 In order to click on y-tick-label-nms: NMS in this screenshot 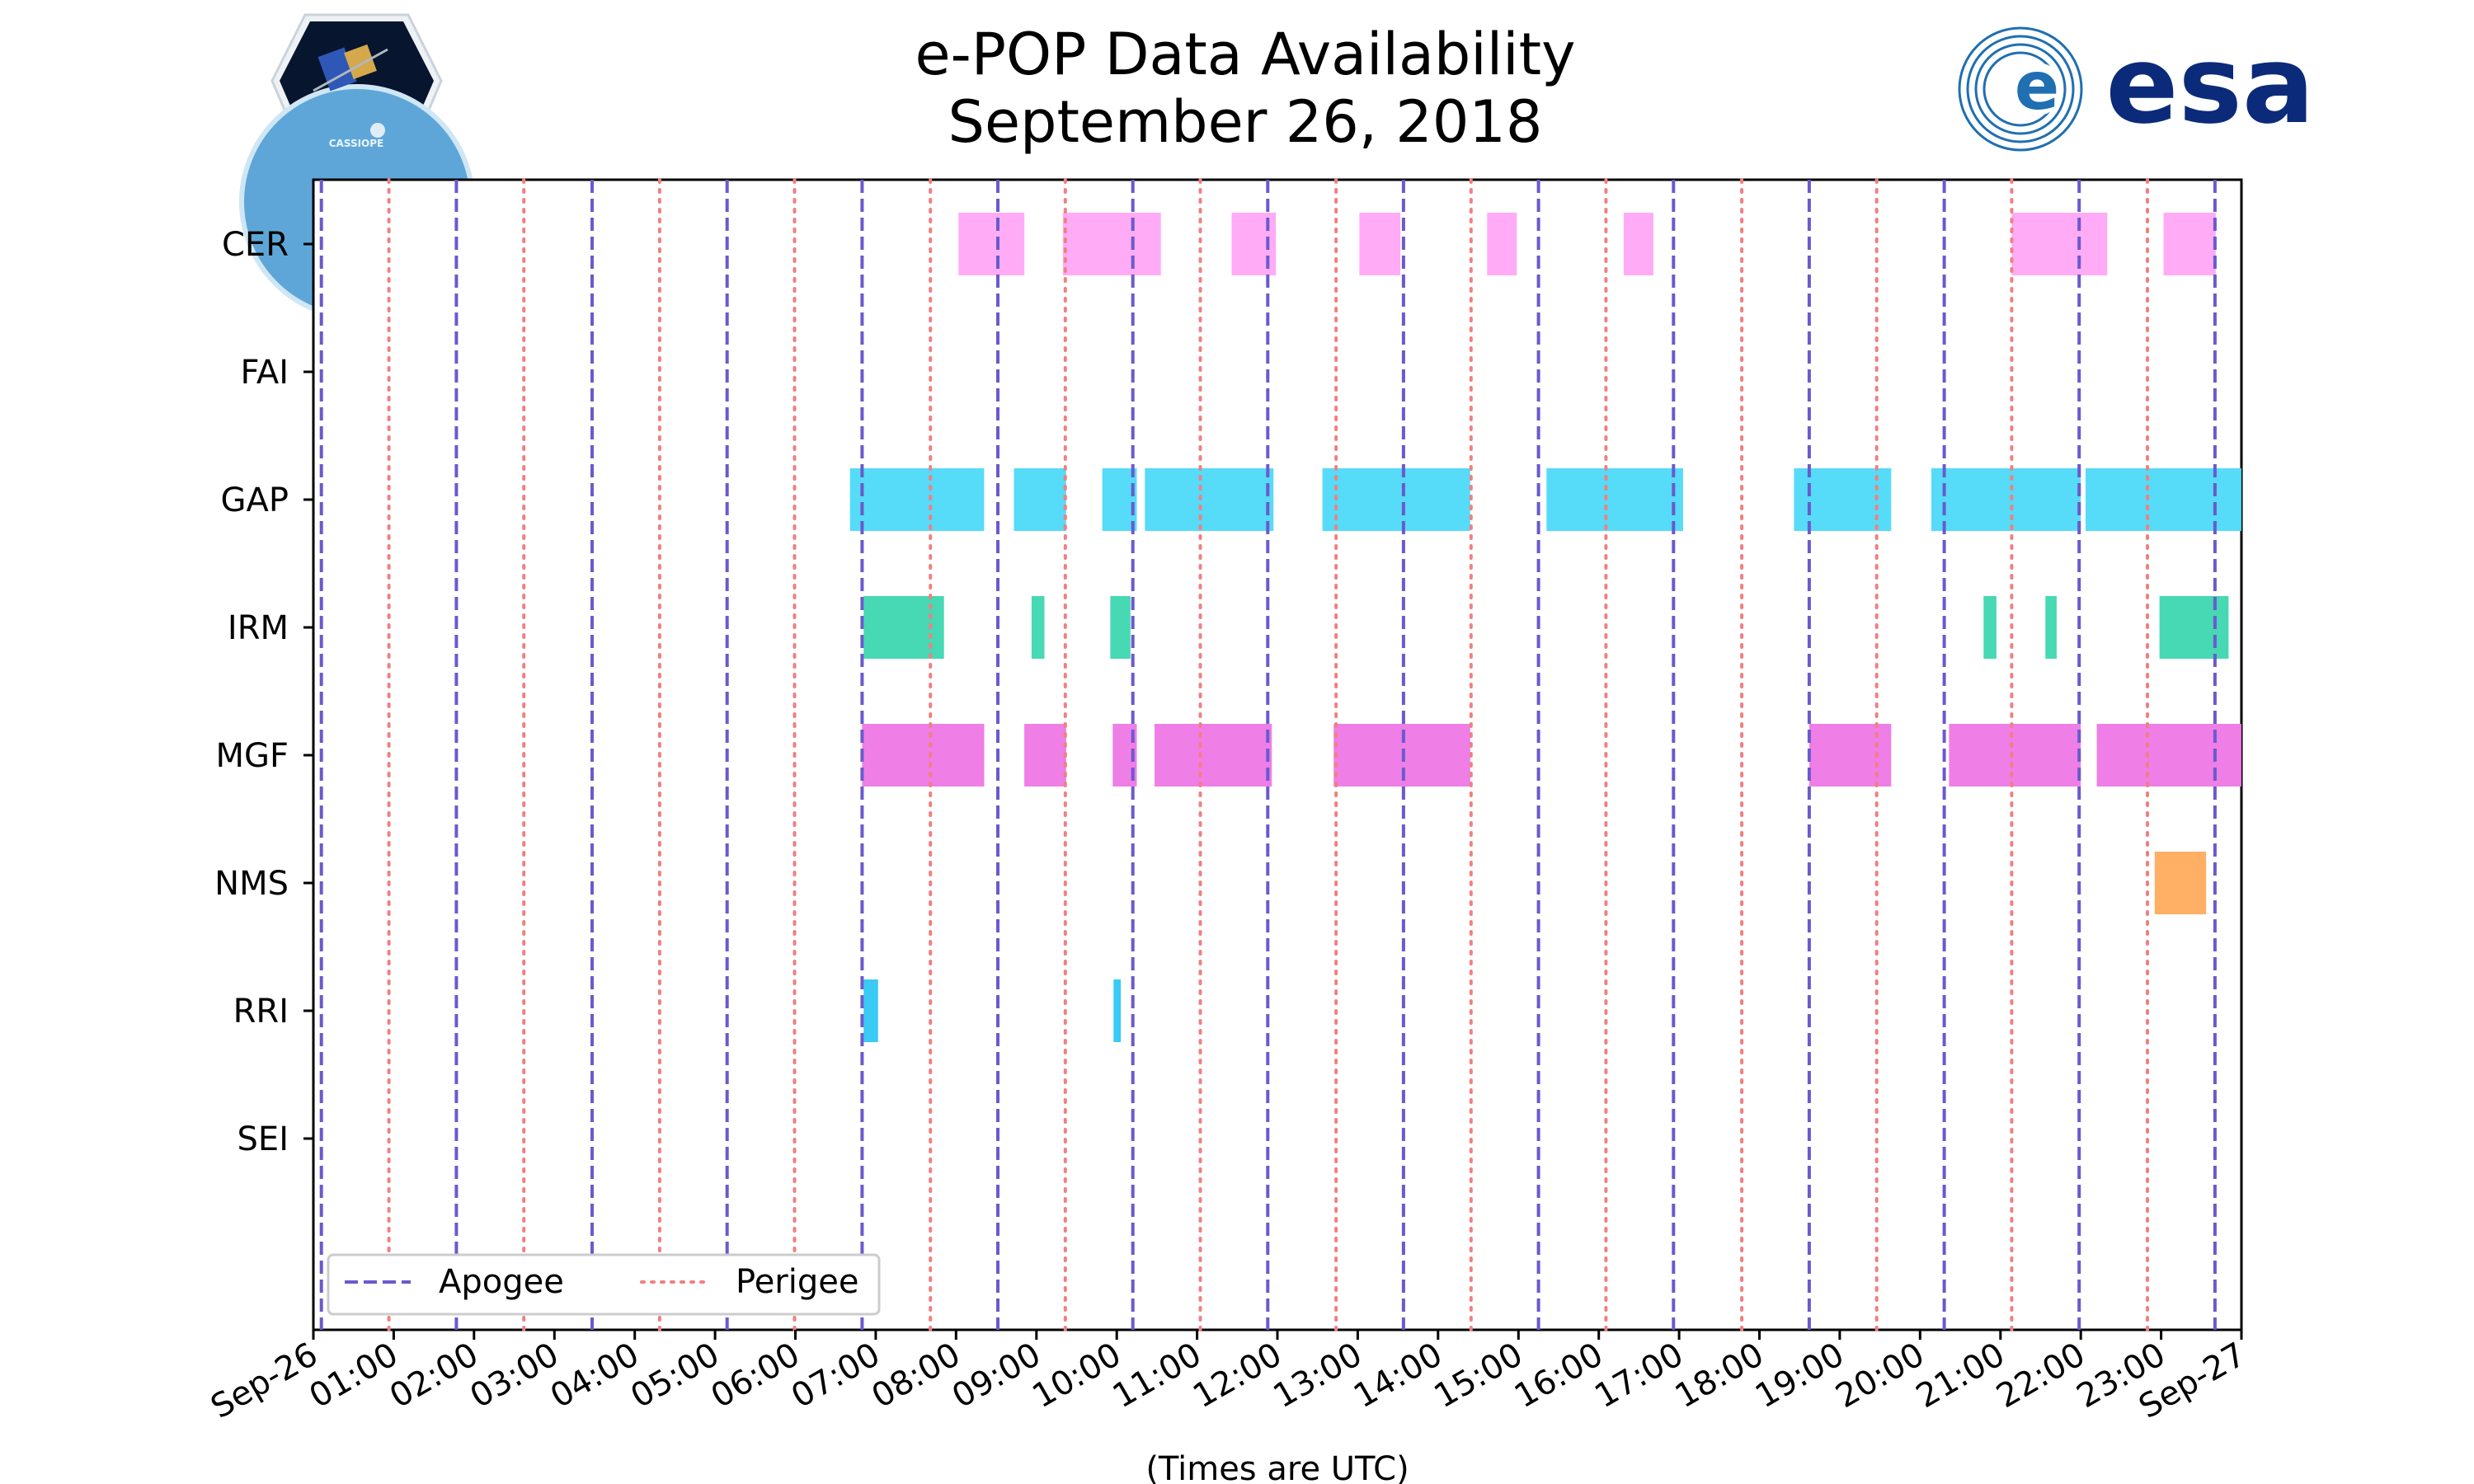, I will do `click(251, 884)`.